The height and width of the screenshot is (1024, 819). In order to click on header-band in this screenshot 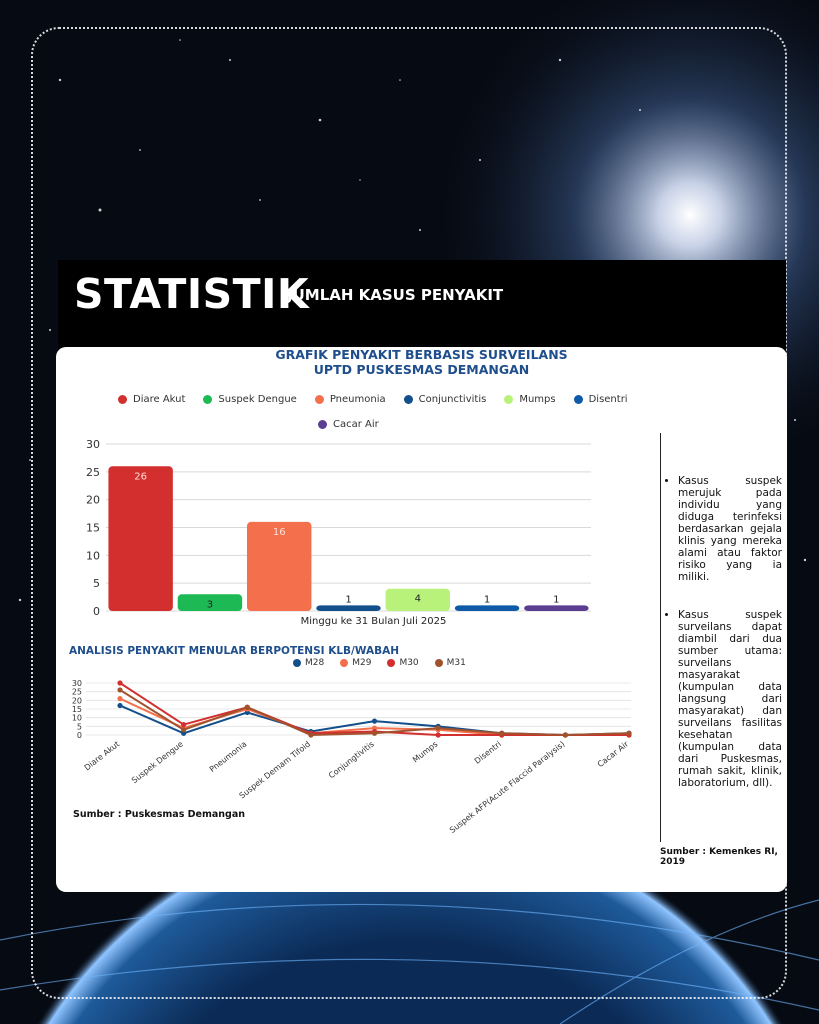, I will do `click(422, 306)`.